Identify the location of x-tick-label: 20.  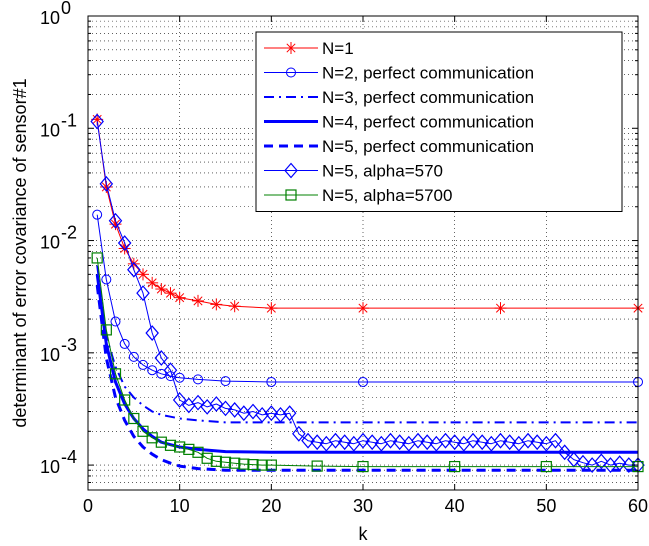
(271, 506).